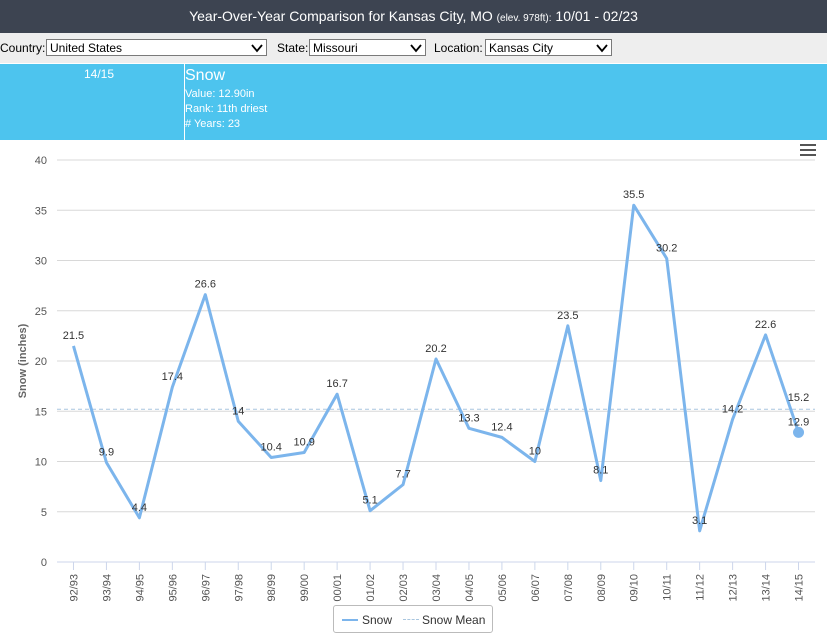  I want to click on state-label: State:, so click(293, 48).